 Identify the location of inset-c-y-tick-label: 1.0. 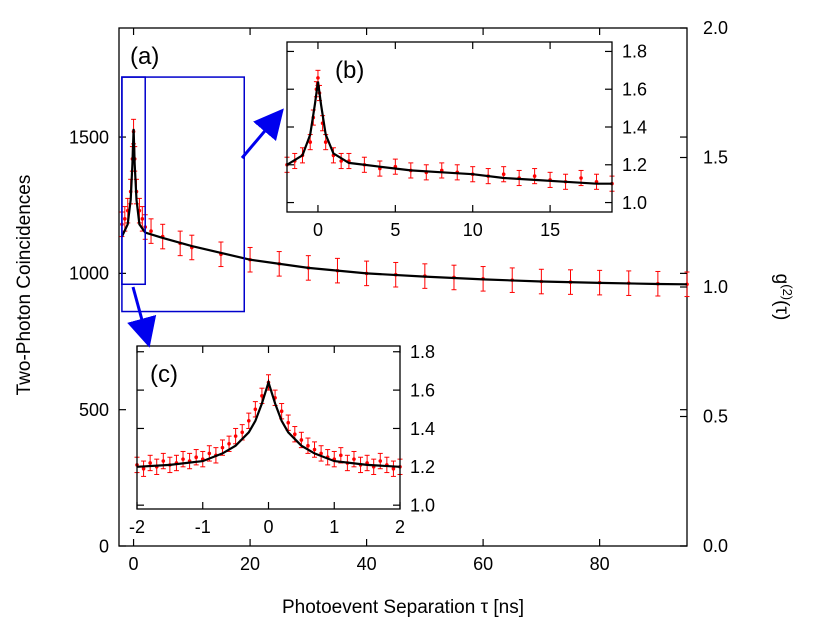
(422, 505).